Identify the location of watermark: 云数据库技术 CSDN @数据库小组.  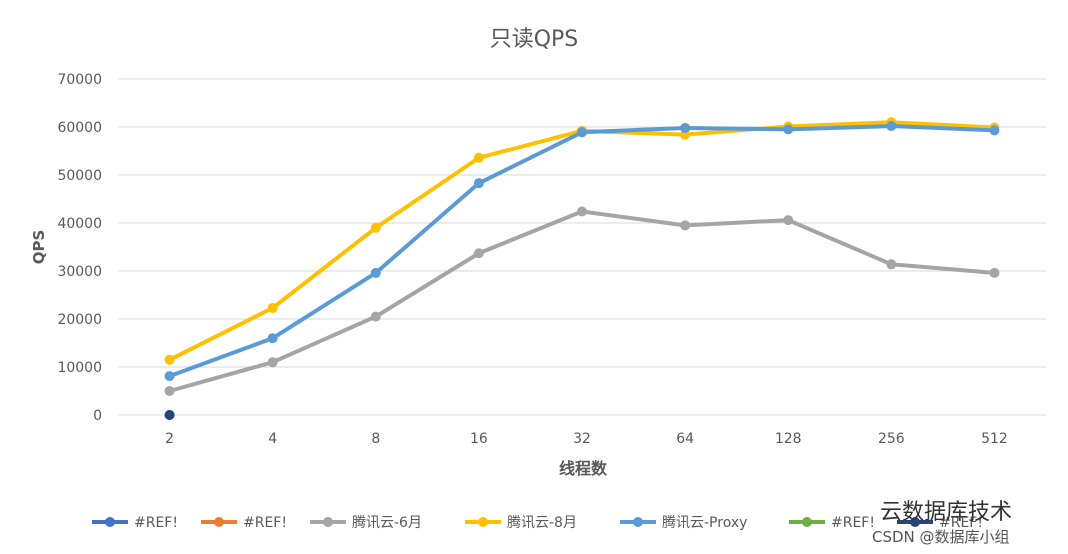
(967, 522).